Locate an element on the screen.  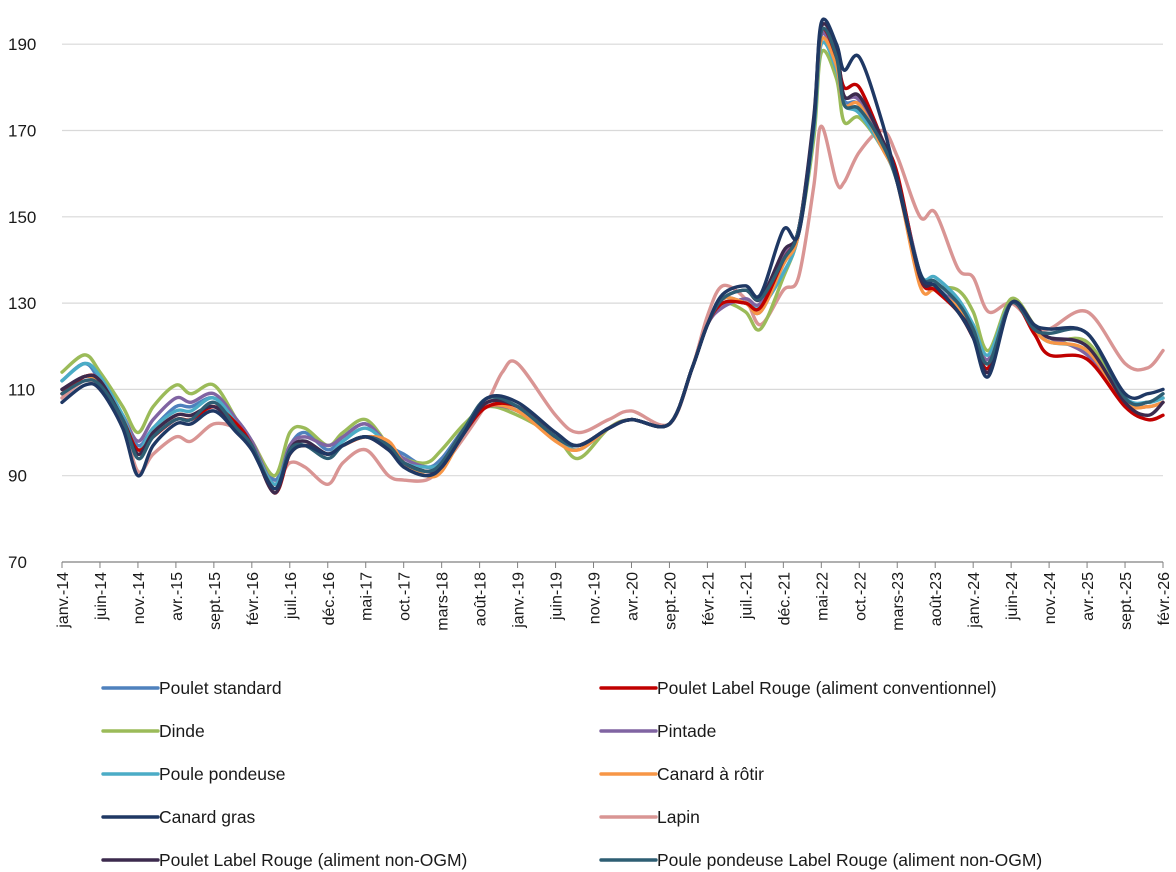
x-tick-label: août-18 is located at coordinates (481, 599).